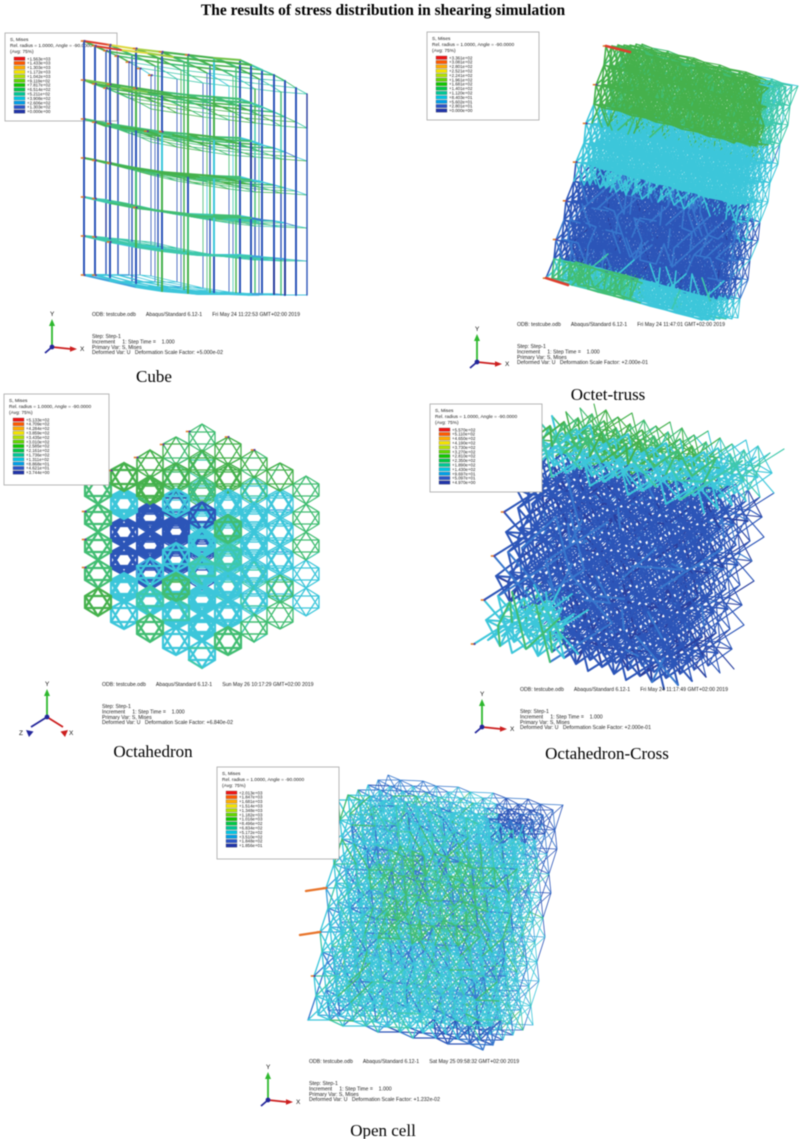 The image size is (800, 1139). What do you see at coordinates (38, 428) in the screenshot?
I see `svg-text: +4.284e+02` at bounding box center [38, 428].